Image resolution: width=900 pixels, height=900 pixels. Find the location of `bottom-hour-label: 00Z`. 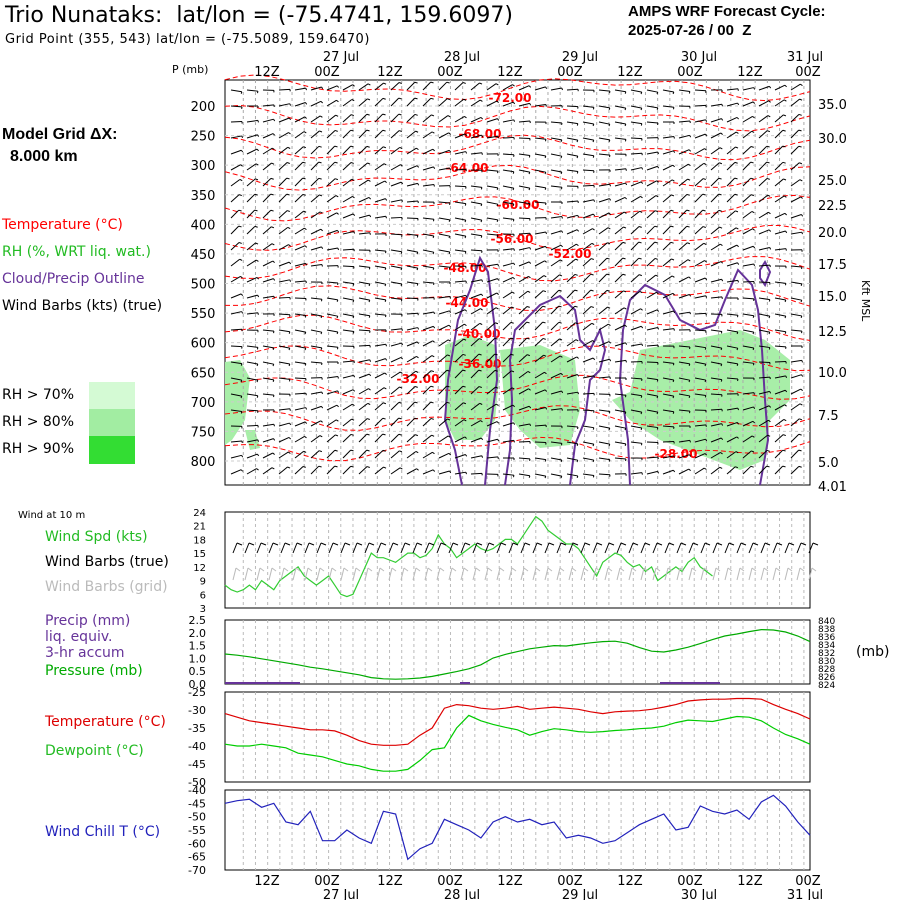

bottom-hour-label: 00Z is located at coordinates (570, 881).